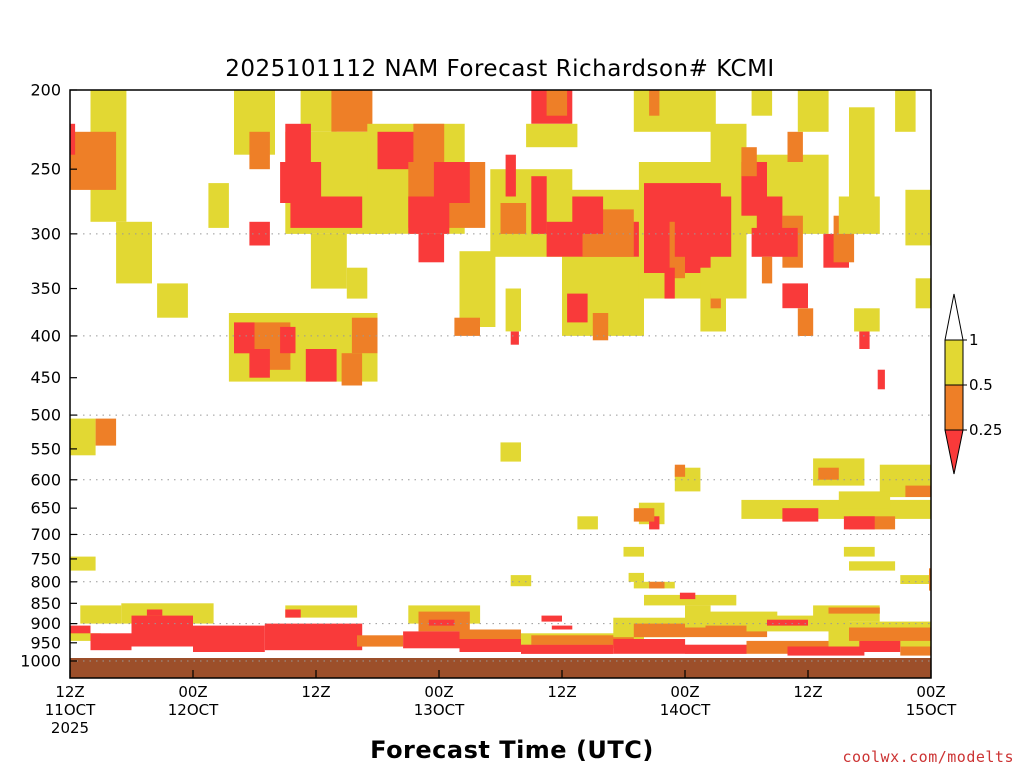 The width and height of the screenshot is (1024, 768). What do you see at coordinates (45, 581) in the screenshot?
I see `y-tick-label-800: 800` at bounding box center [45, 581].